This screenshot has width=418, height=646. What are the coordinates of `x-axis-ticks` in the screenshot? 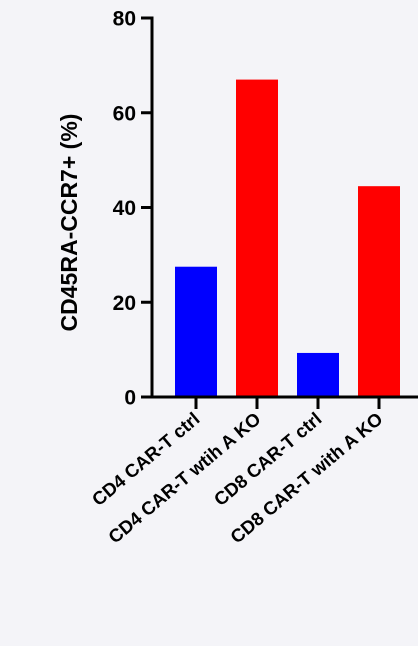 It's located at (287, 403).